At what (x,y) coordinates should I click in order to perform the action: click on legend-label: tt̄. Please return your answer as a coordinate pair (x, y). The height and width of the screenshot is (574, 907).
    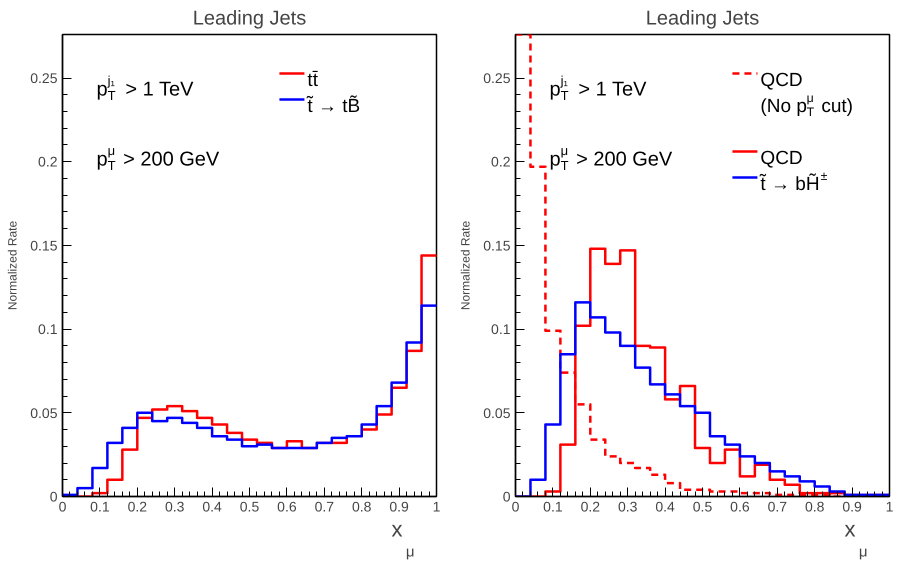
    Looking at the image, I should click on (313, 80).